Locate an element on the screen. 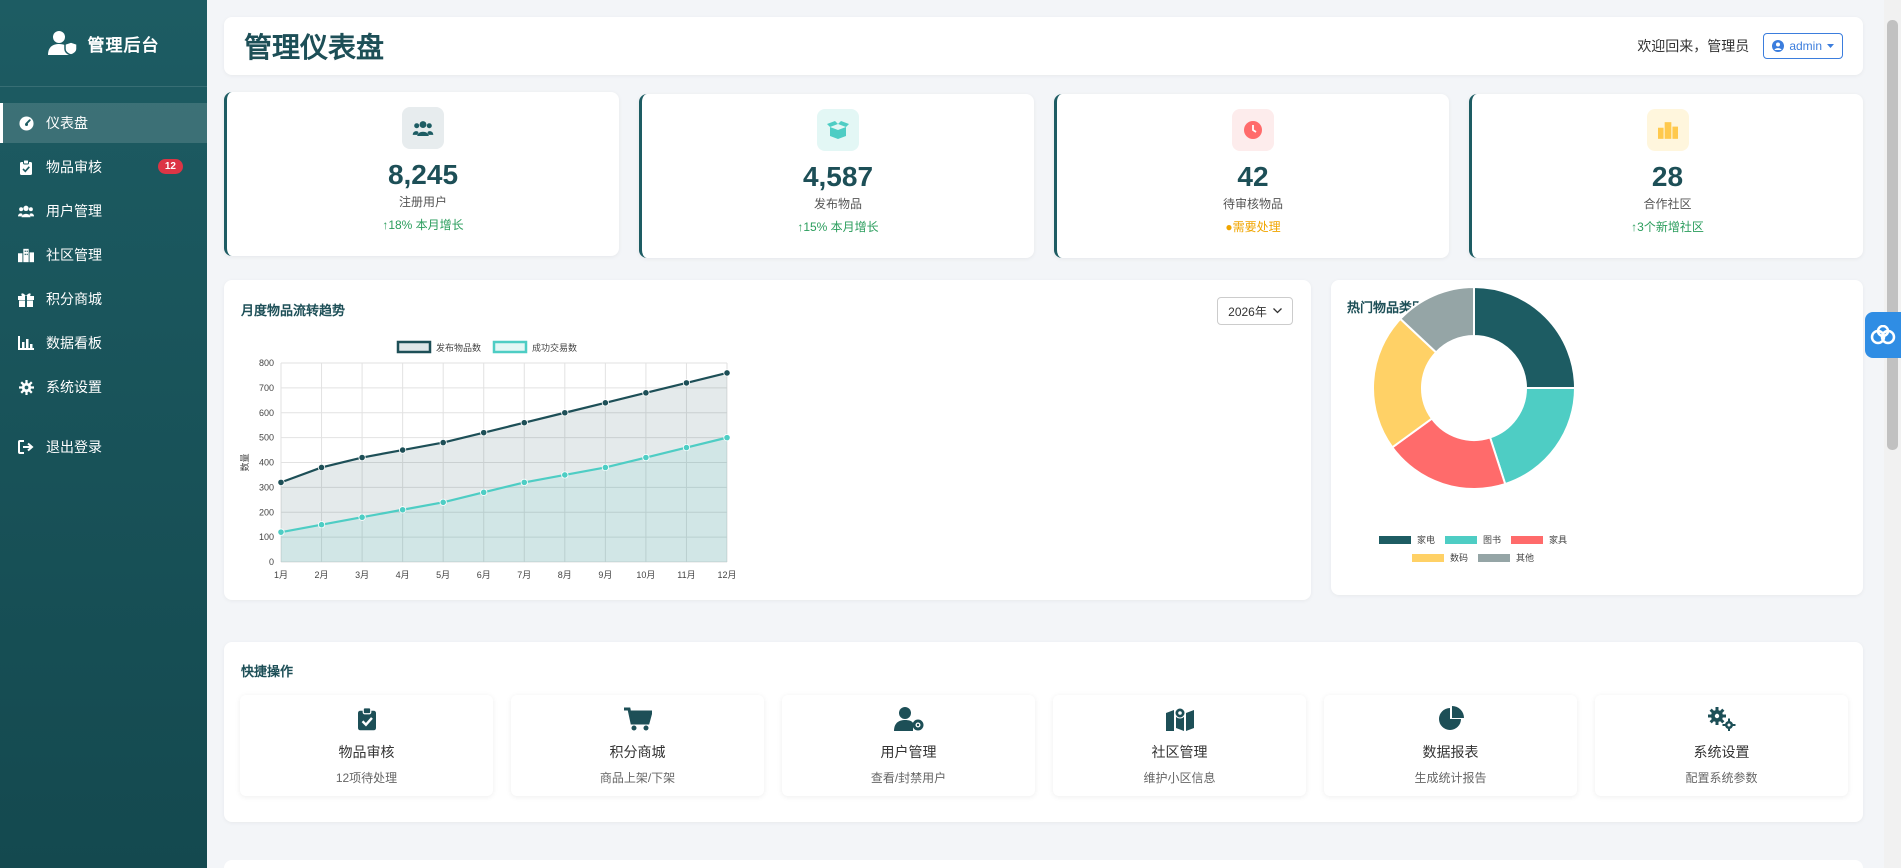  stat-change-text: 3个新增社区 is located at coordinates (1670, 227).